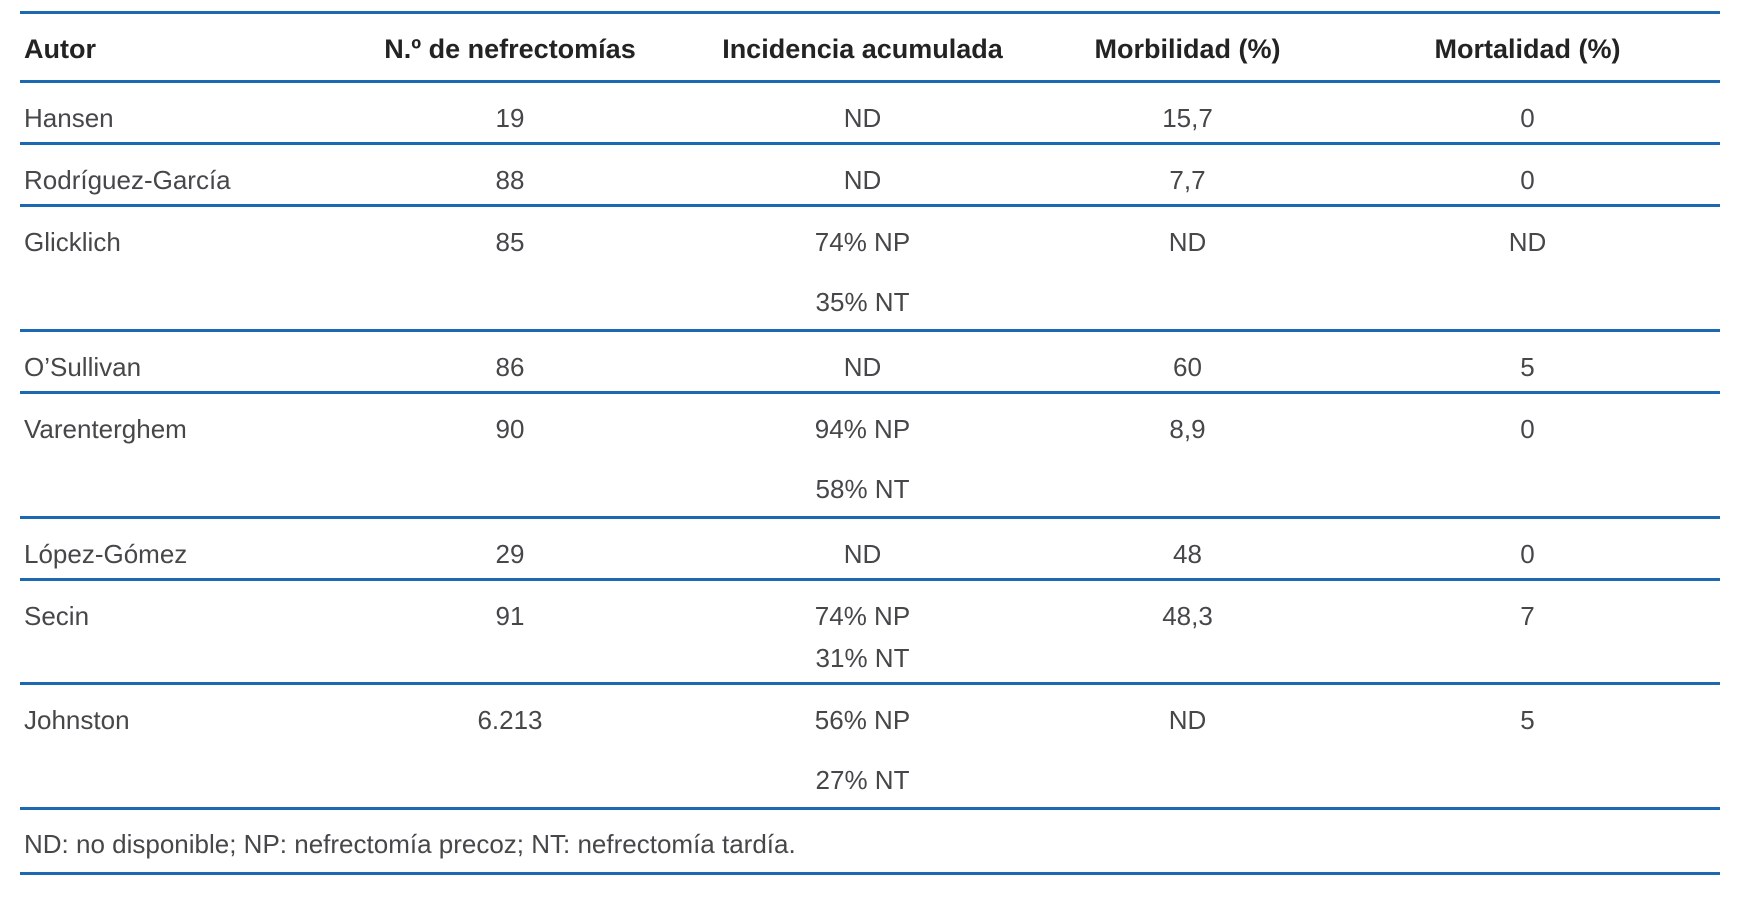 This screenshot has height=910, width=1741. I want to click on cell-incidencia: 94% NP 58% NT, so click(862, 459).